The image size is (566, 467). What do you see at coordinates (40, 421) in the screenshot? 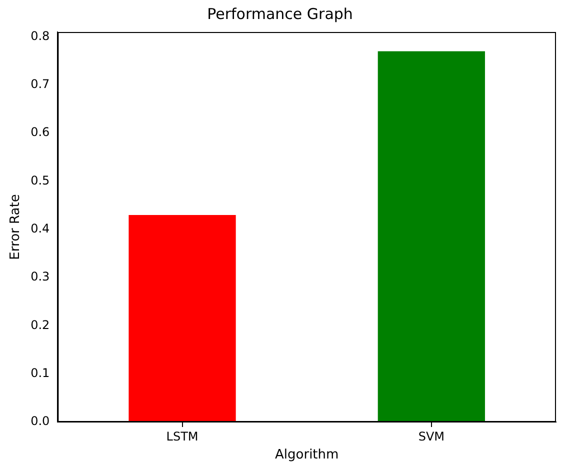
I see `y-tick-label: 0.0` at bounding box center [40, 421].